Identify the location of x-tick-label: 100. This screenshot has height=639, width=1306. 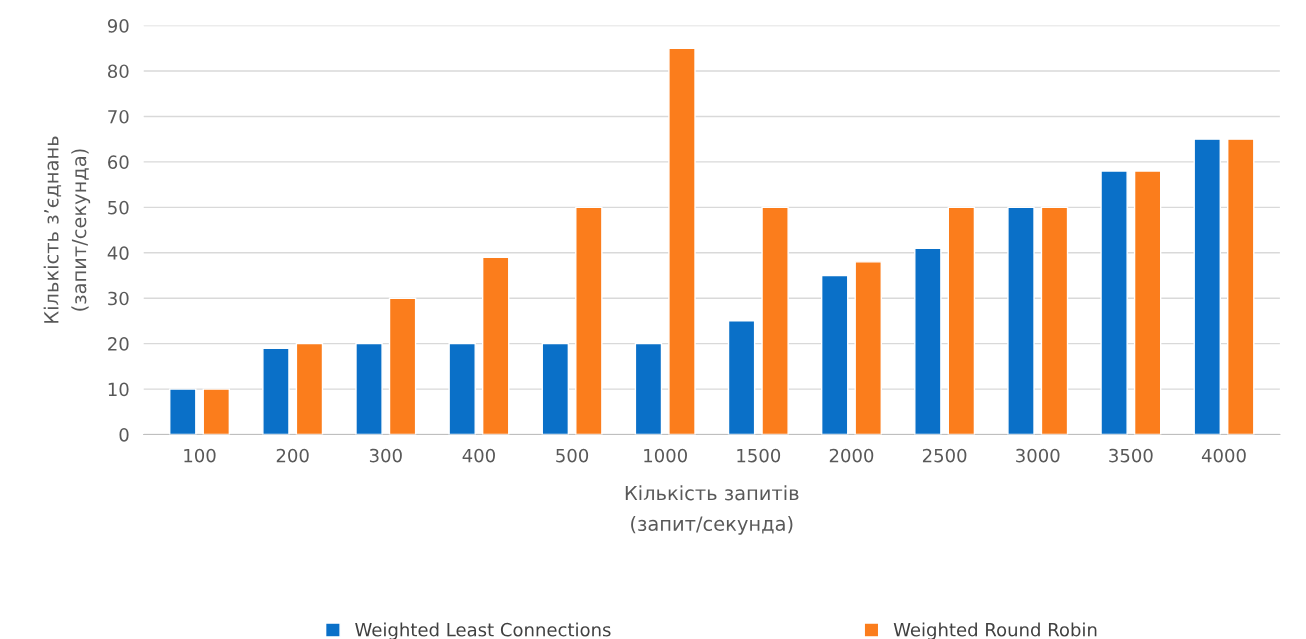
(200, 455).